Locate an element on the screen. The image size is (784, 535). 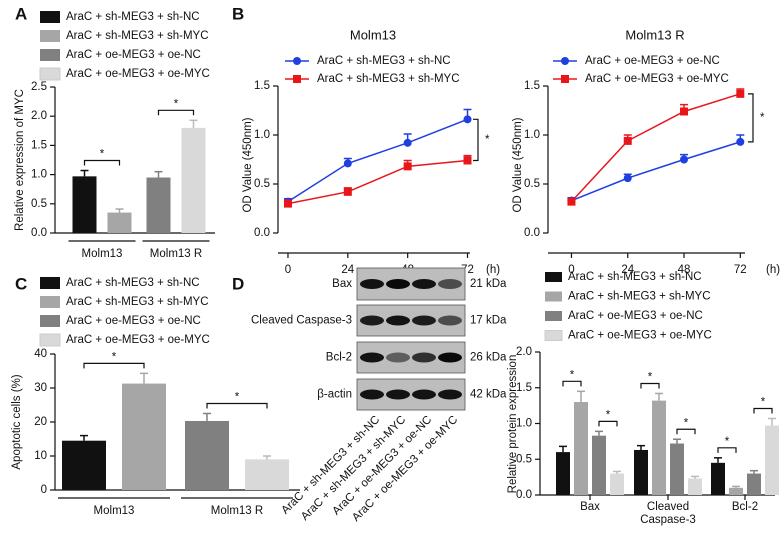
band-name: Bcl-2 is located at coordinates (339, 358).